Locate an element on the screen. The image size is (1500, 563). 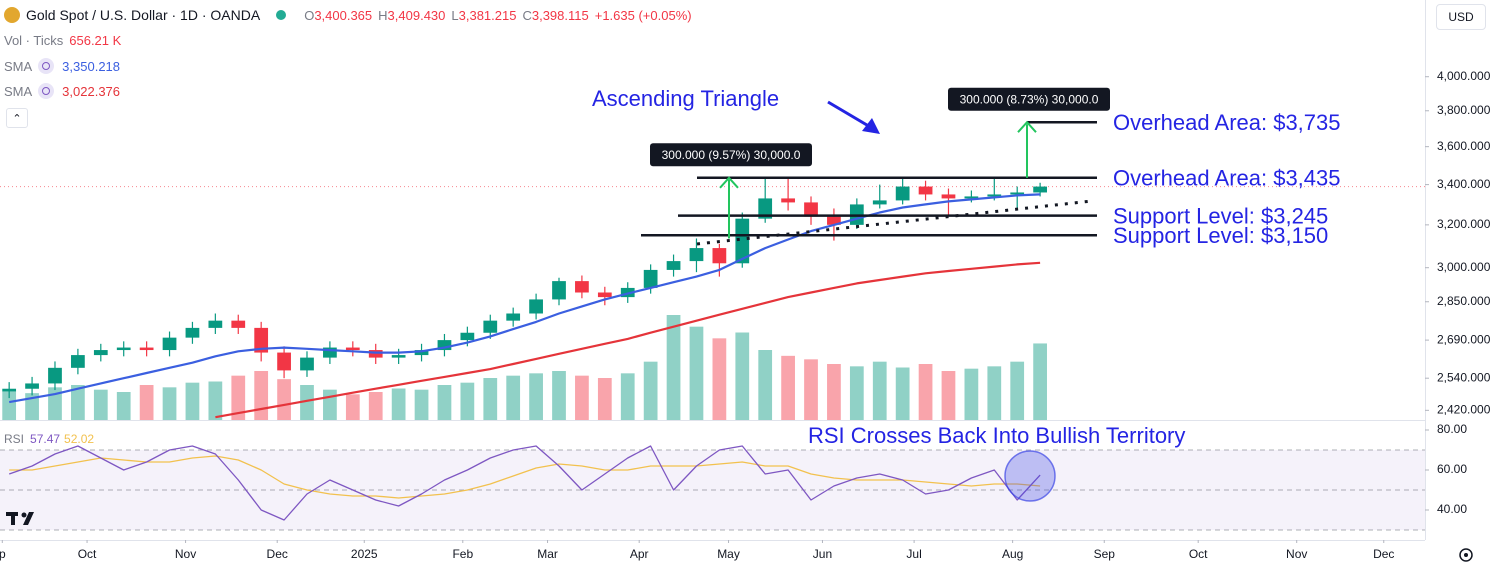
y-tick-label: 2,850.000 is located at coordinates (1464, 301).